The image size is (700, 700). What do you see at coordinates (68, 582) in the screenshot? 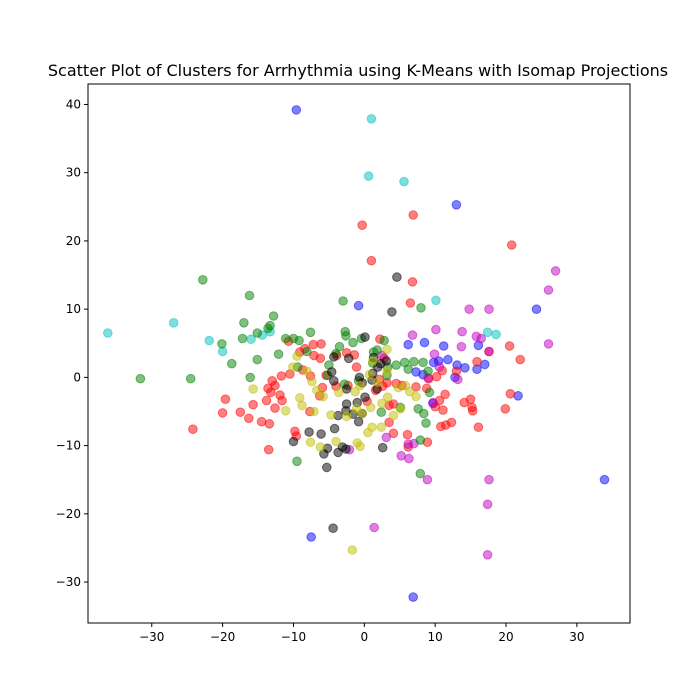
I see `y-tick-label: −30` at bounding box center [68, 582].